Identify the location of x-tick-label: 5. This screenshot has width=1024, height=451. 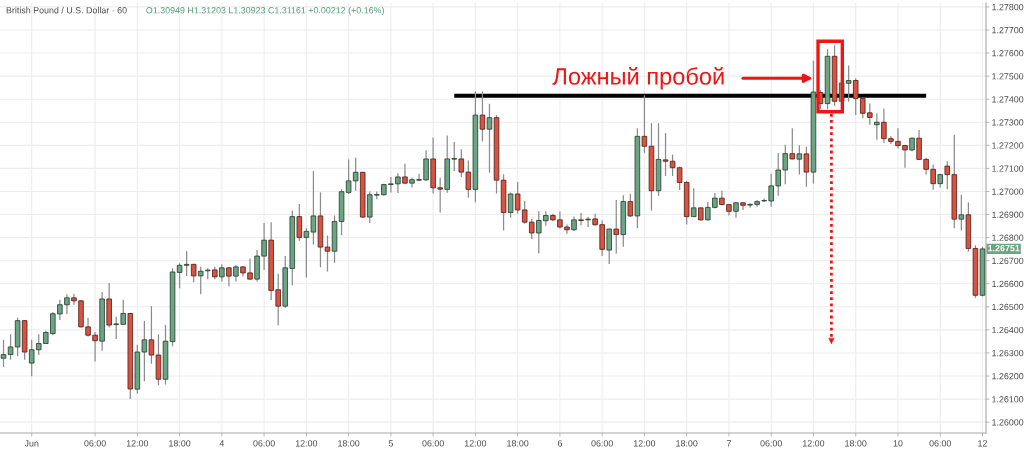
(390, 443).